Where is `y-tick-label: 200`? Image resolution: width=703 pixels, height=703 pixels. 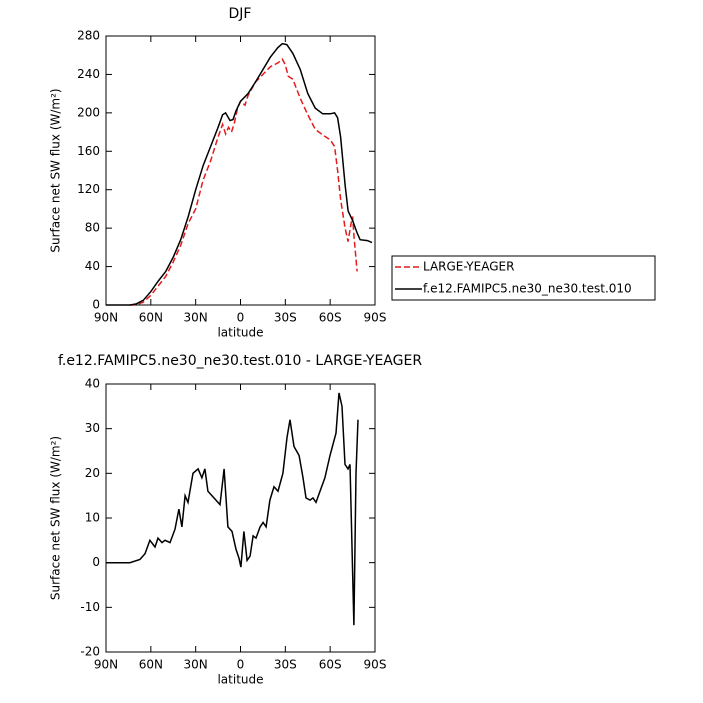 y-tick-label: 200 is located at coordinates (88, 112).